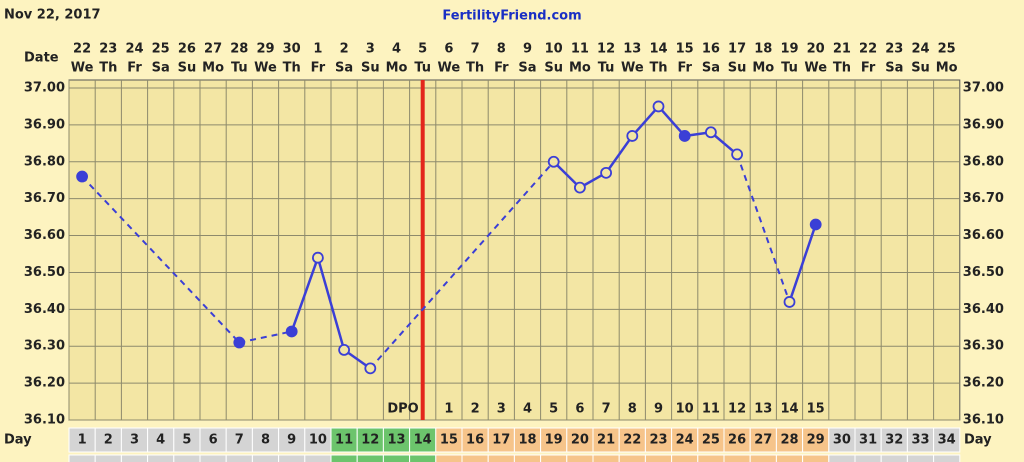  Describe the element at coordinates (816, 49) in the screenshot. I see `date-label: 20` at that location.